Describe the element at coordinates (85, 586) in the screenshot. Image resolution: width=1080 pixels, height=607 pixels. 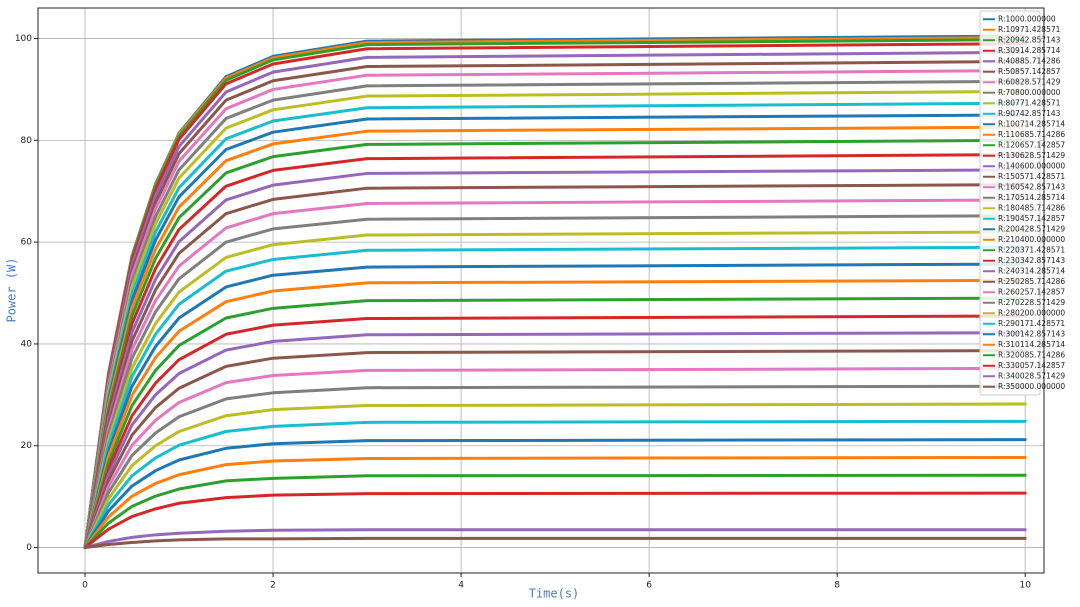
I see `x-tick-label: 0` at that location.